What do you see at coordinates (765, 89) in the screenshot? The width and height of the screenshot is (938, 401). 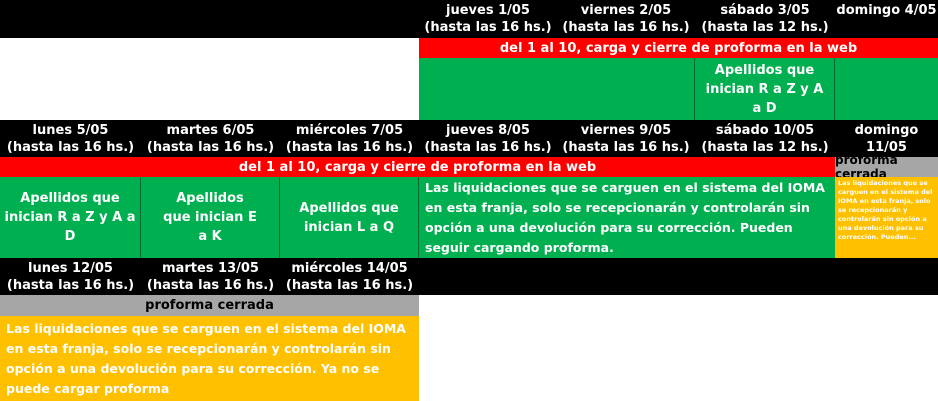 I see `surname-group-sat-3: Apellidos que inician R a Z y A a D` at bounding box center [765, 89].